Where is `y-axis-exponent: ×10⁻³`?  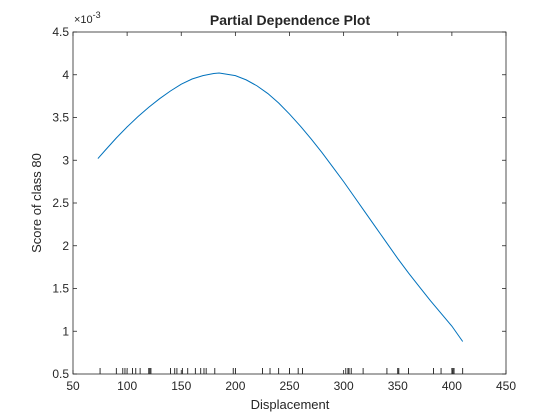 y-axis-exponent: ×10⁻³ is located at coordinates (87, 18).